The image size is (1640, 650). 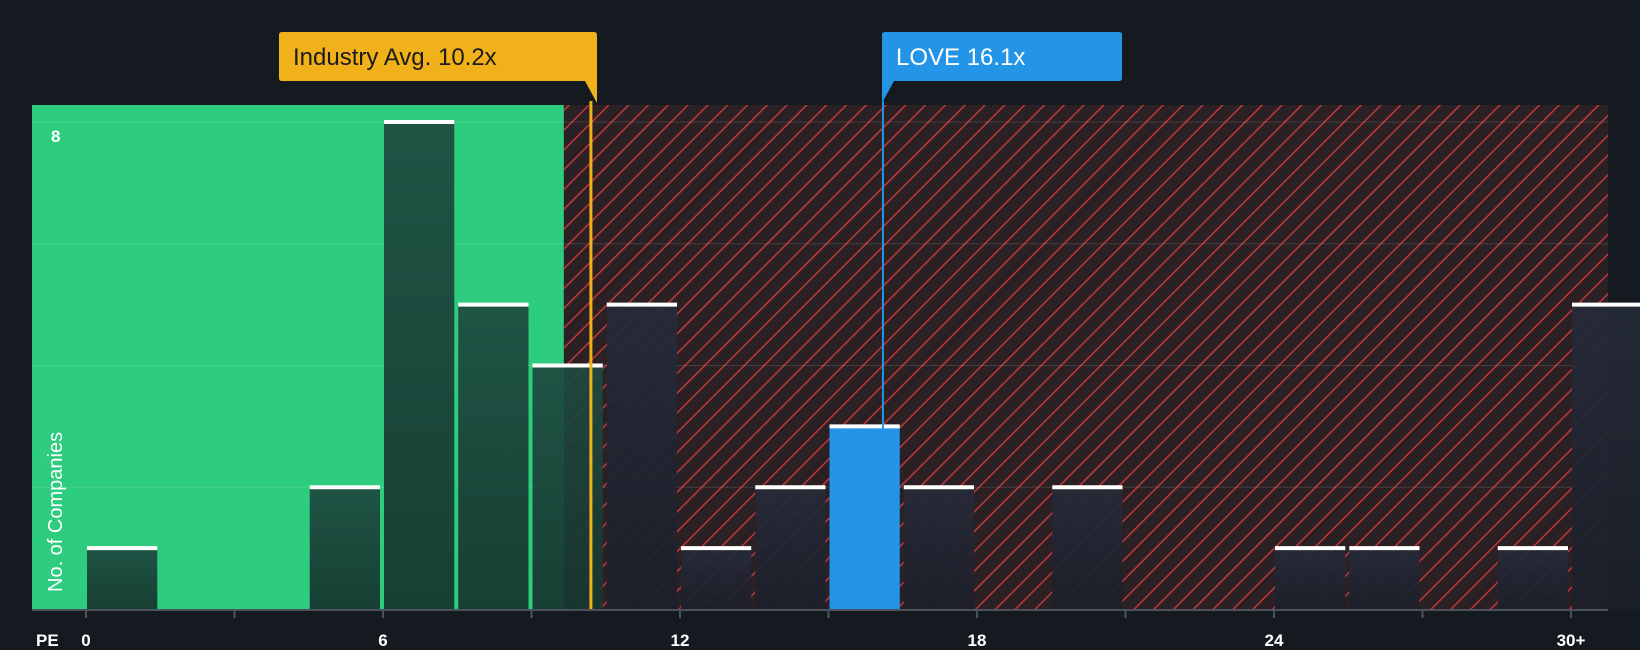 What do you see at coordinates (1274, 640) in the screenshot?
I see `x-tick-label-24: 24` at bounding box center [1274, 640].